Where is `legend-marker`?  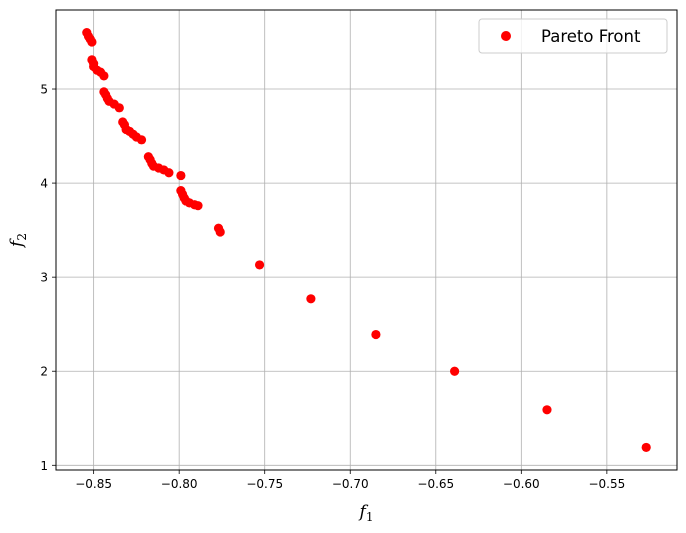 legend-marker is located at coordinates (506, 36).